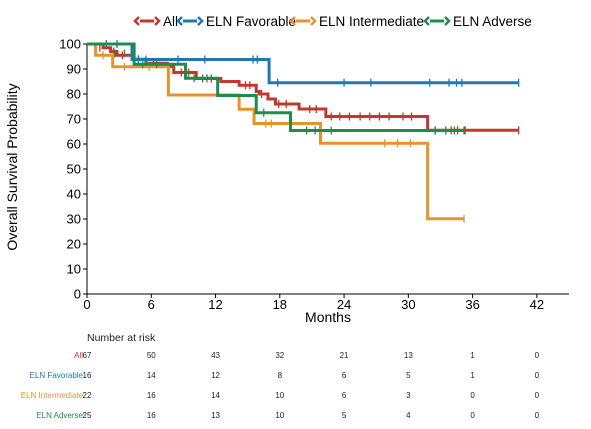  What do you see at coordinates (77, 294) in the screenshot?
I see `y-tick-label: 0` at bounding box center [77, 294].